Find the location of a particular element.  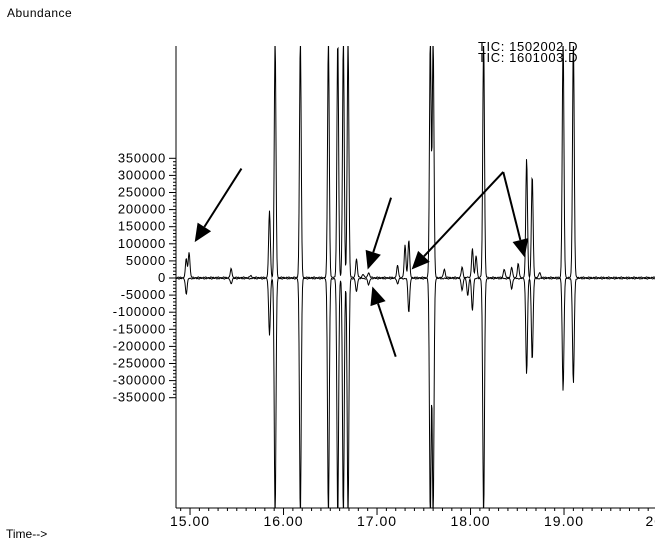

legend-entry-1502002: TIC: 1502002.D is located at coordinates (528, 46).